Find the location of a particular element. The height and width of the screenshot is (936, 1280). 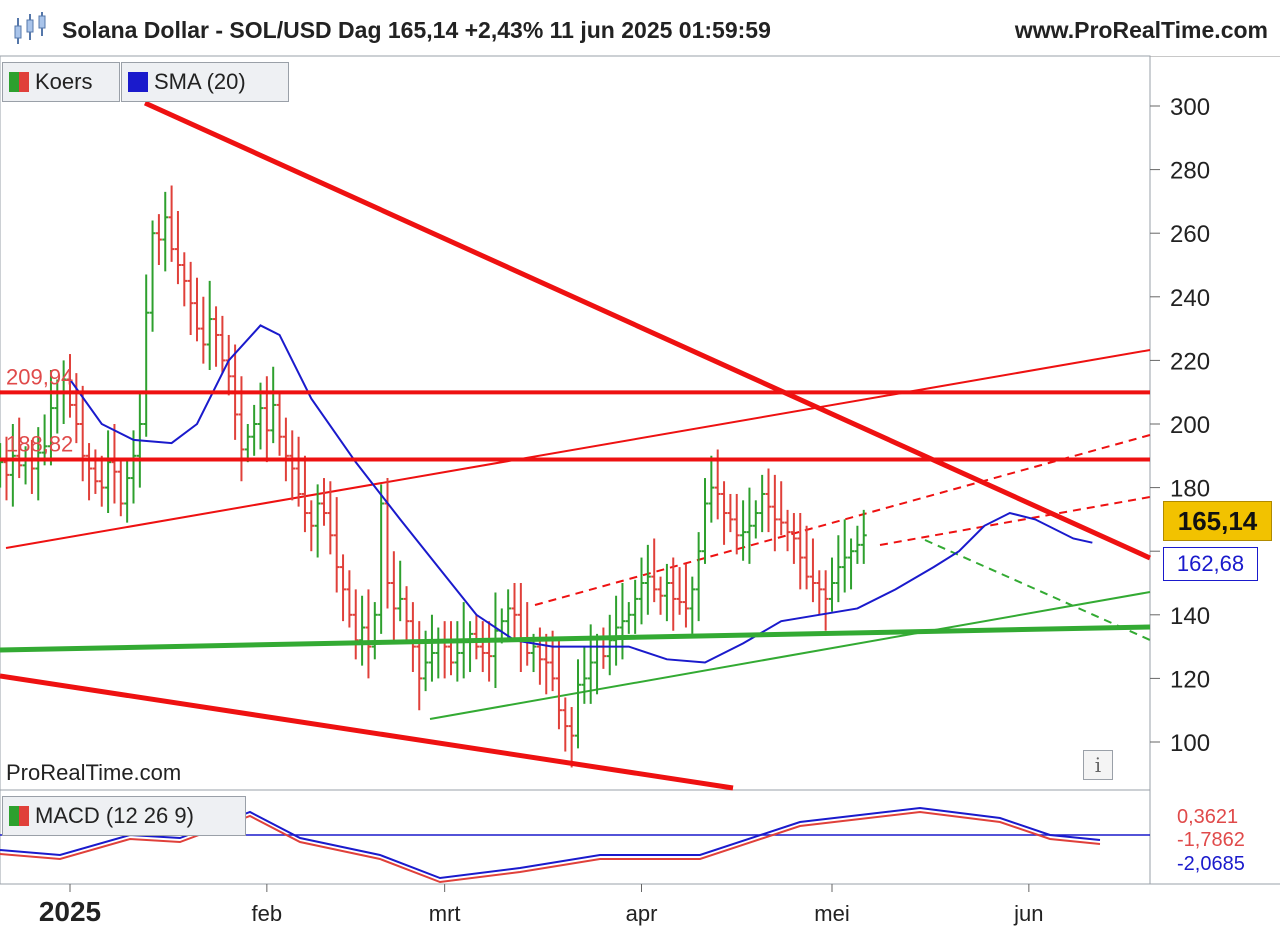

support-channel-line is located at coordinates (790, 655).